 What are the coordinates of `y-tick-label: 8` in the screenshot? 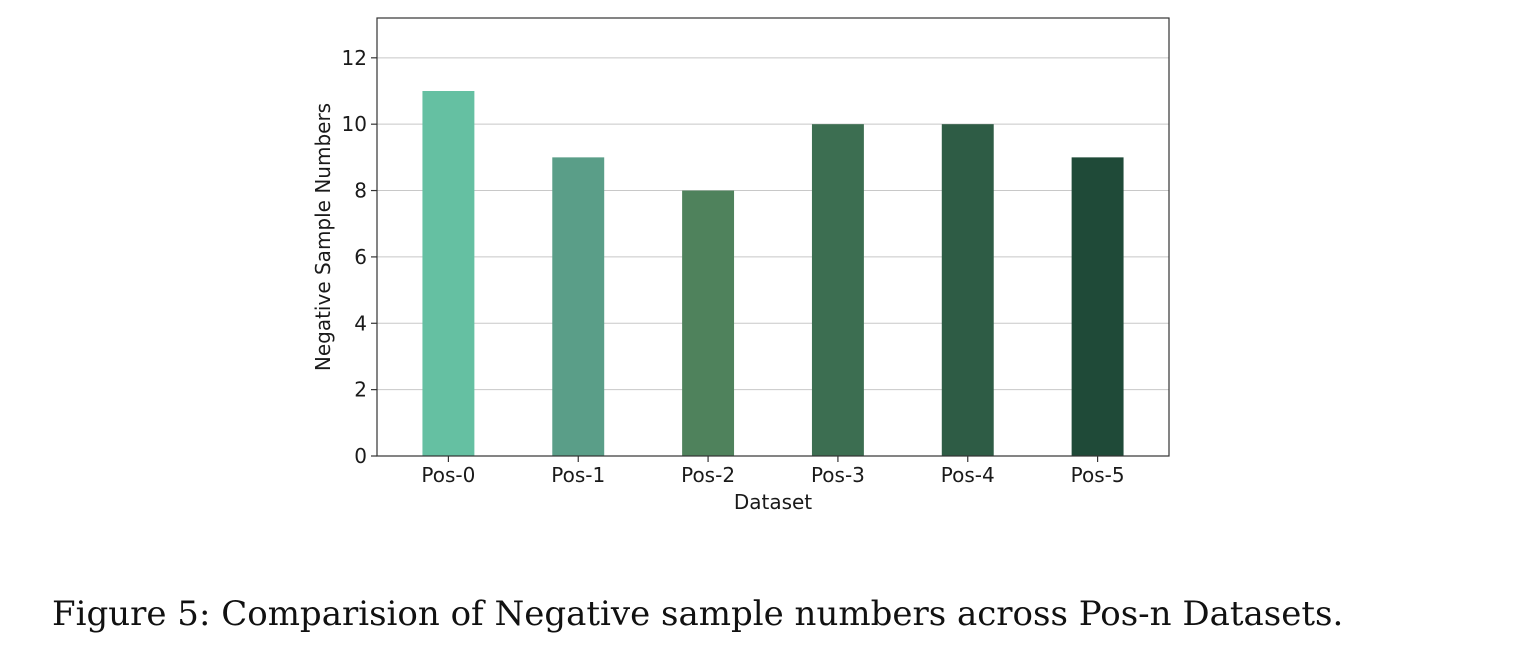 It's located at (360, 191).